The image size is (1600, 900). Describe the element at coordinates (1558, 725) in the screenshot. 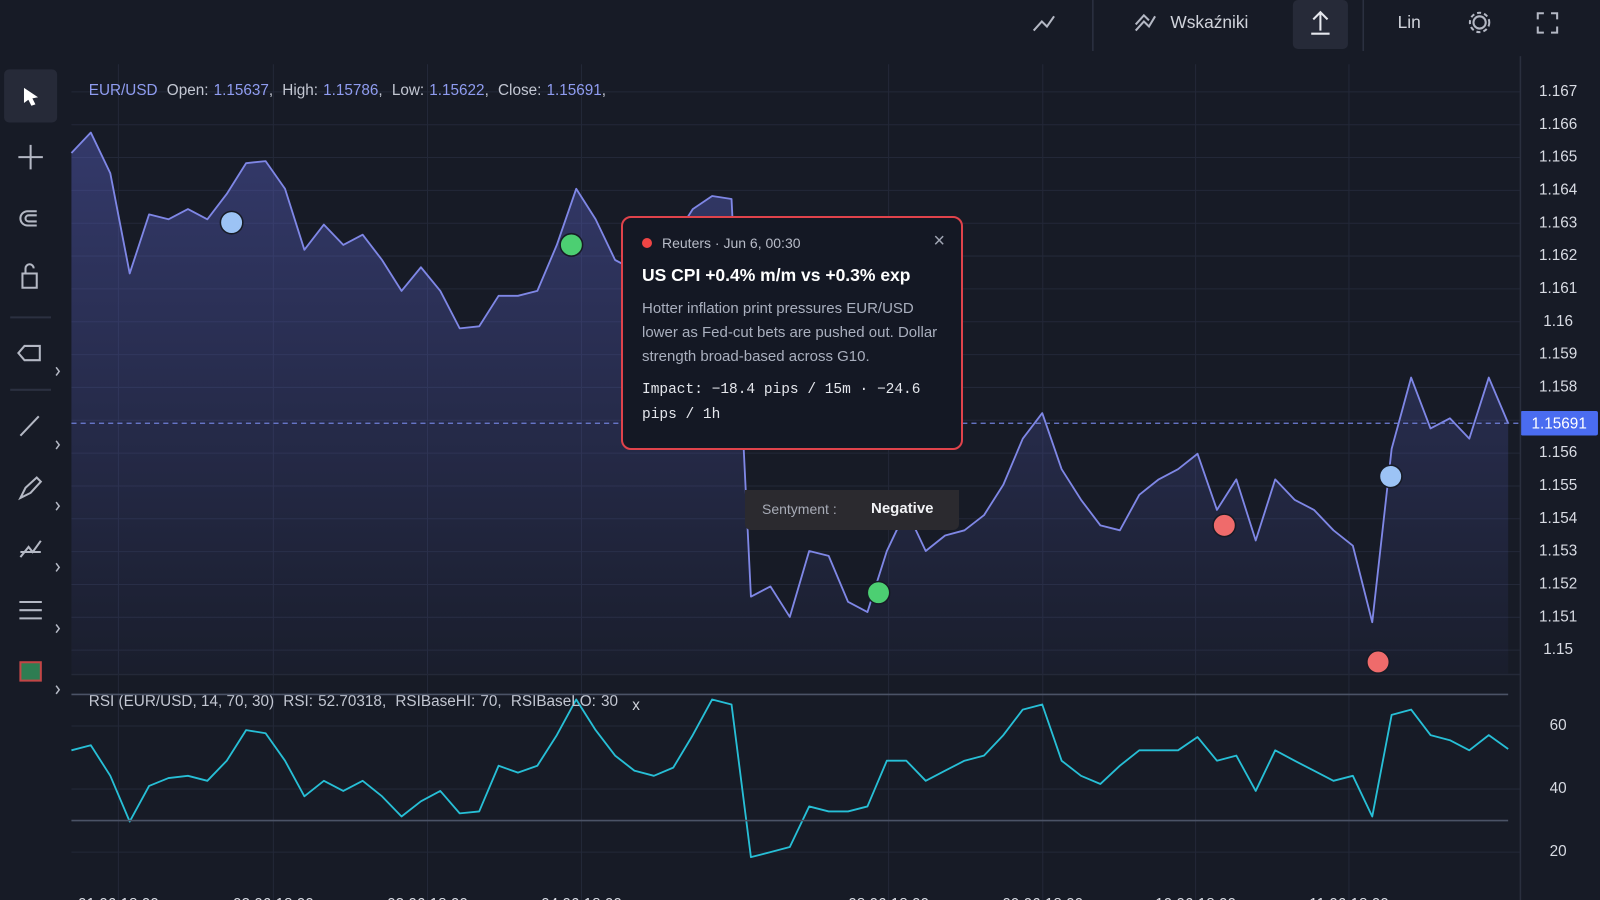

I see `y-tick-label: 60` at that location.